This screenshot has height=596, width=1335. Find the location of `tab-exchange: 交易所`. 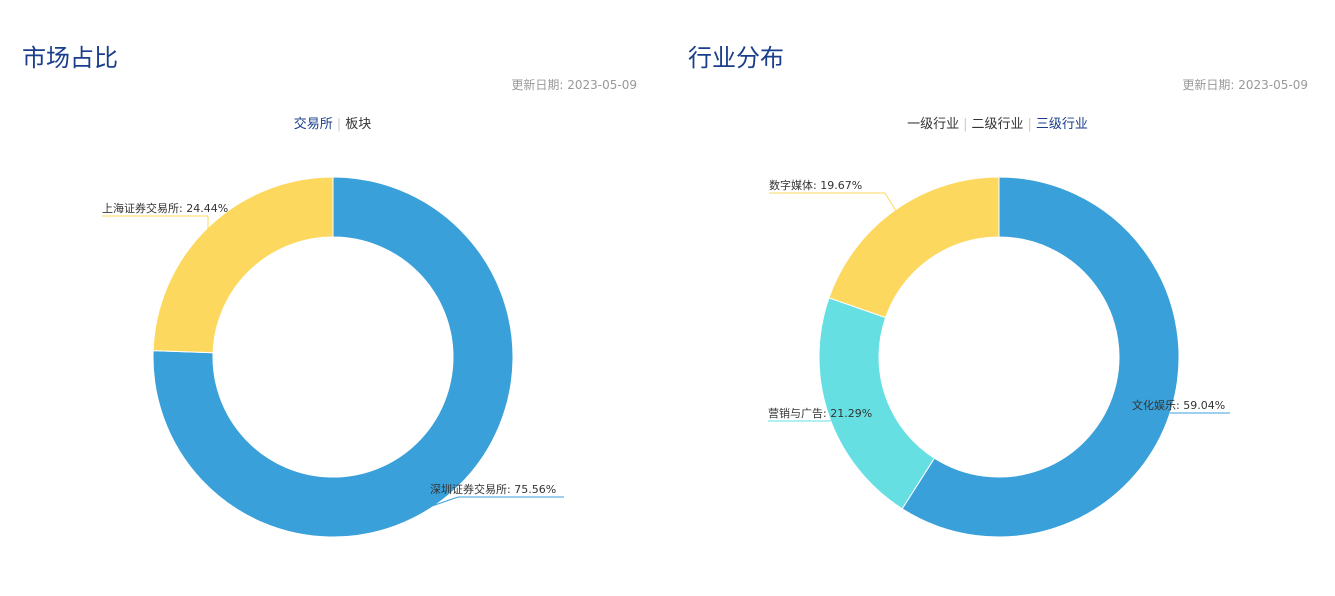

tab-exchange: 交易所 is located at coordinates (313, 124).